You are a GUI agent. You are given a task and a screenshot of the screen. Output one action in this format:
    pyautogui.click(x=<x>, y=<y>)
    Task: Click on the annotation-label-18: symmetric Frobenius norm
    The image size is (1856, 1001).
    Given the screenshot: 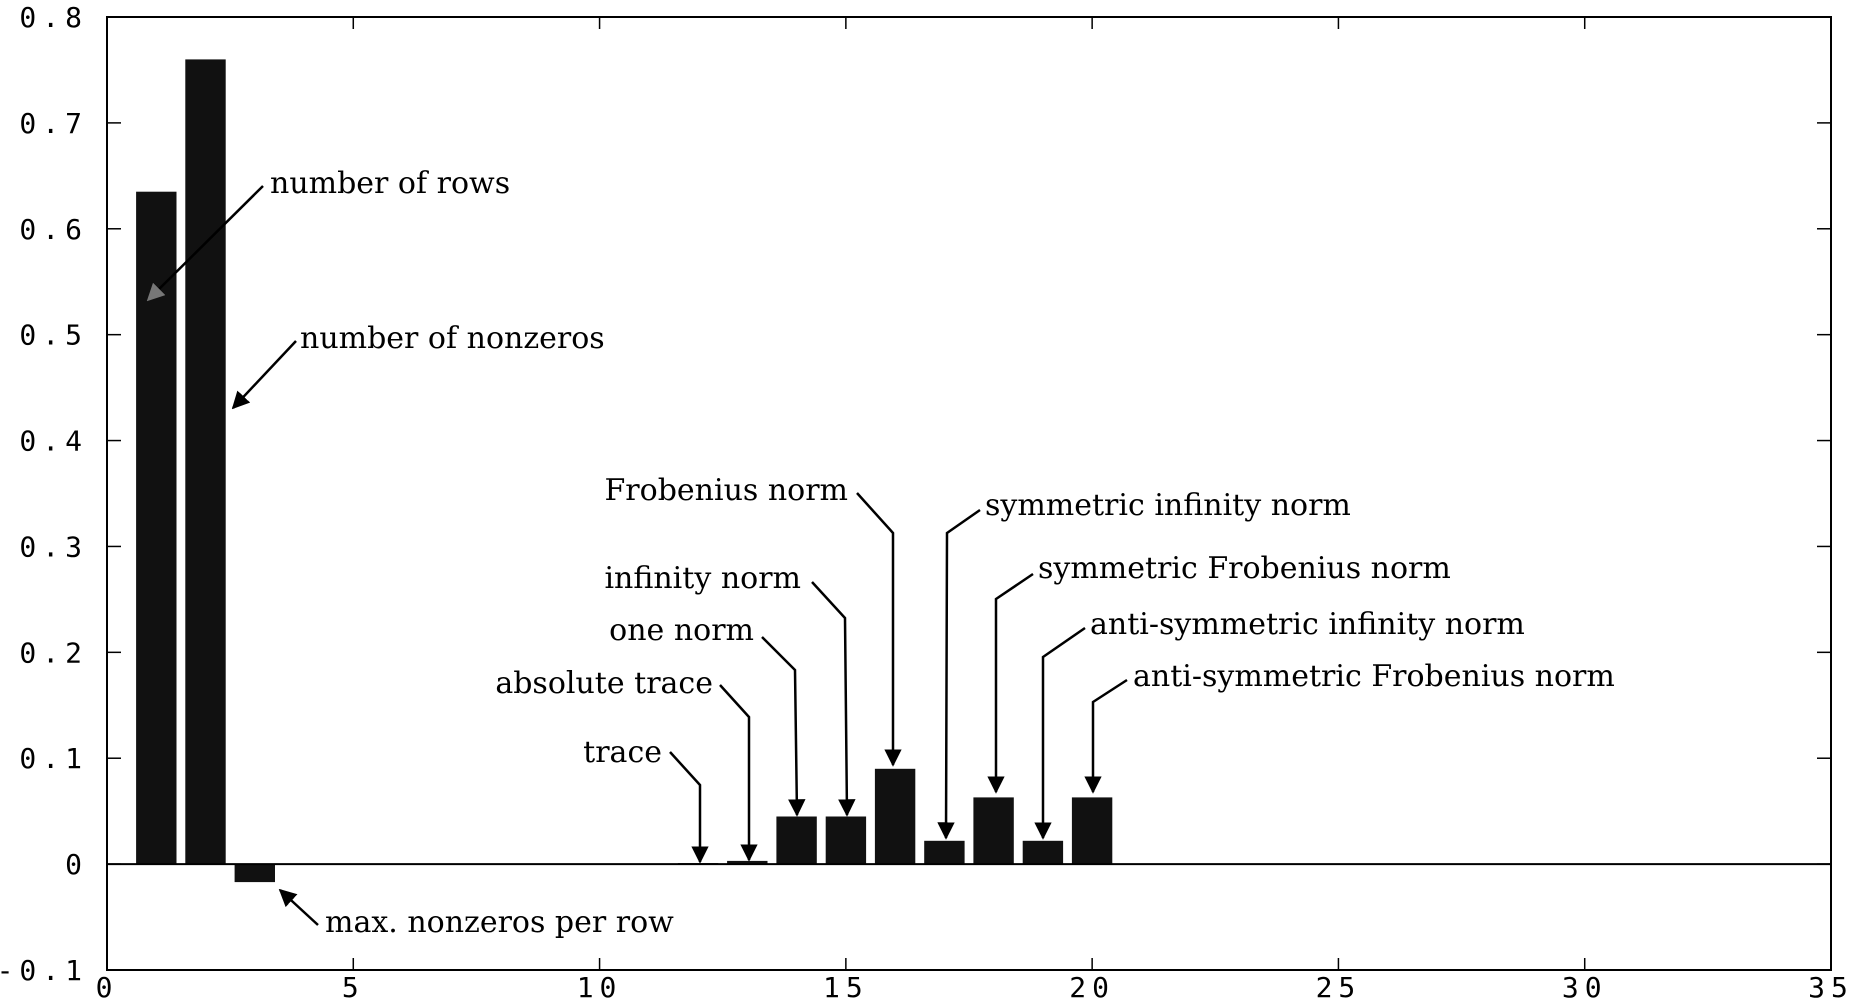 What is the action you would take?
    pyautogui.click(x=1244, y=568)
    